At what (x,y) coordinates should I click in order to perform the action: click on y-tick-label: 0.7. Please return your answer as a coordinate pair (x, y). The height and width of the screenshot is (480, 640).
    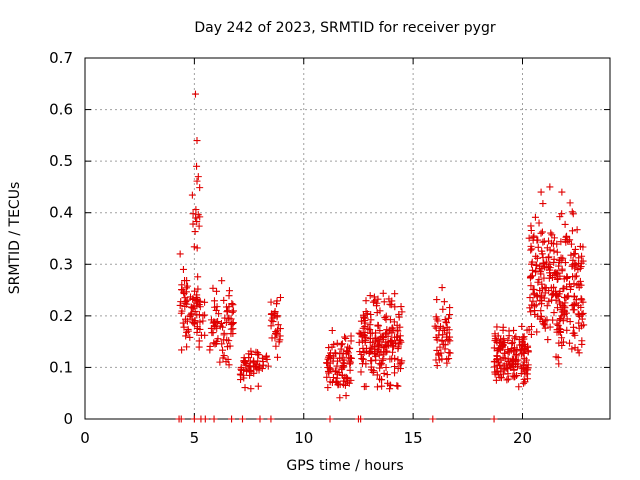
    Looking at the image, I should click on (61, 58).